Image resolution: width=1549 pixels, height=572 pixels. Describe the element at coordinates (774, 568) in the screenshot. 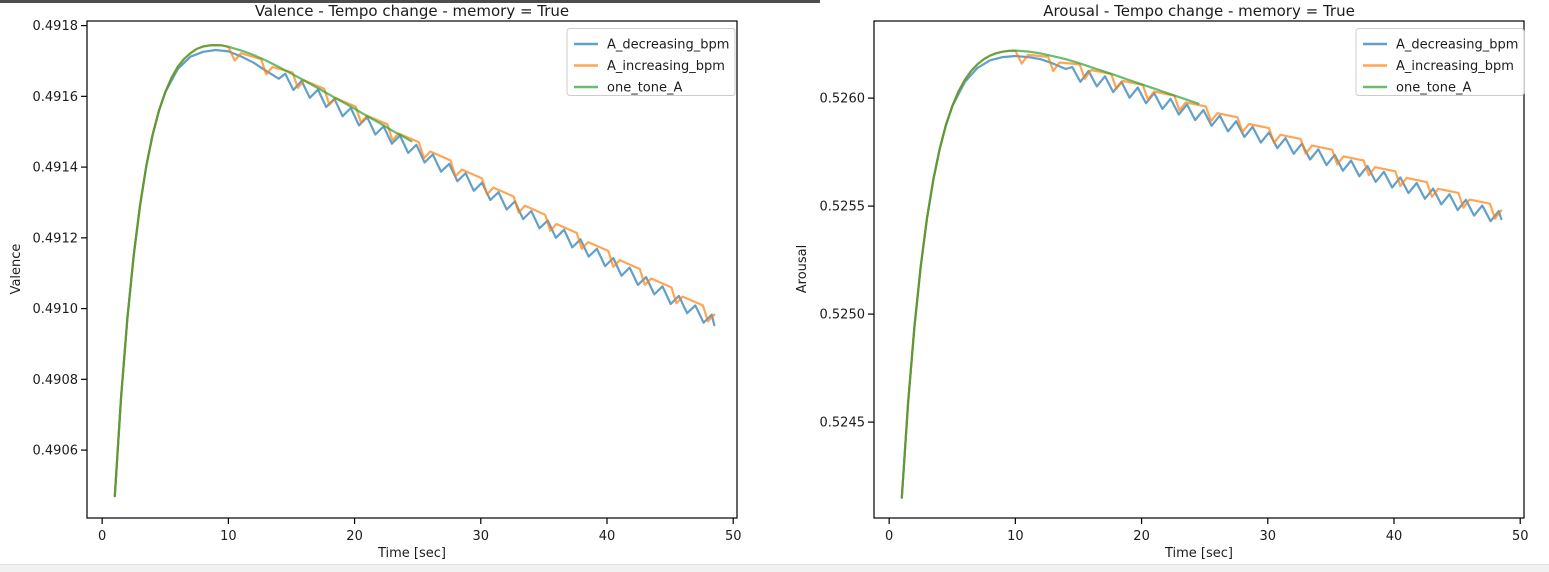

I see `bottom-edge-band` at that location.